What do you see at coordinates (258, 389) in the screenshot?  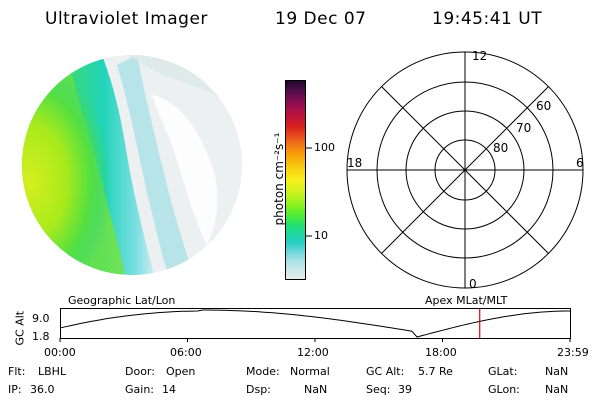 I see `status-dsp-key: Dsp:` at bounding box center [258, 389].